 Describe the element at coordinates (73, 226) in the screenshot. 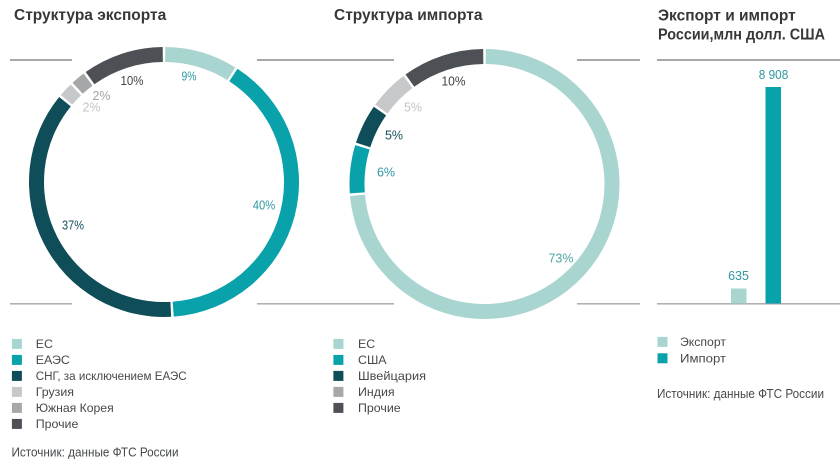

I see `svg-text: 37%` at that location.